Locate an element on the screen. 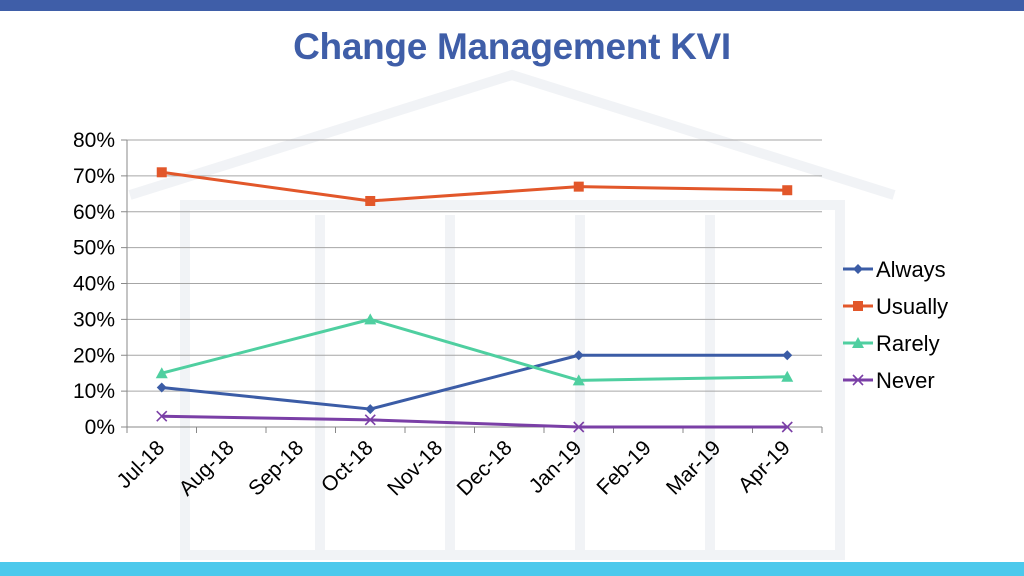 The height and width of the screenshot is (576, 1024). legend-label-never: Never is located at coordinates (905, 380).